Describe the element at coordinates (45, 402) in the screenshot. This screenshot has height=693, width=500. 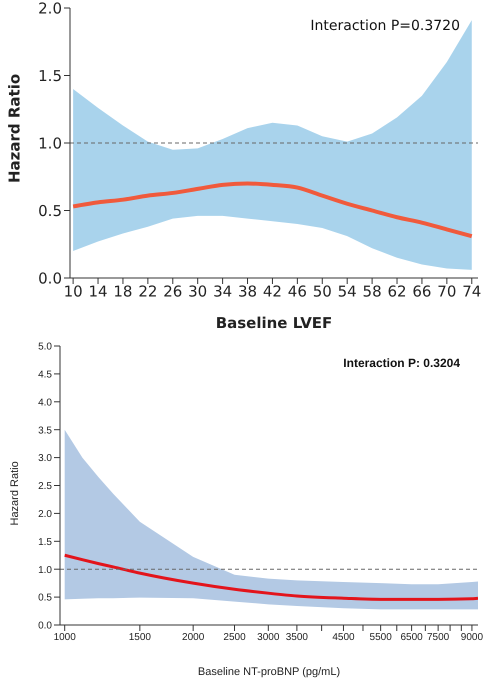
I see `y-tick-label: 4.0` at that location.